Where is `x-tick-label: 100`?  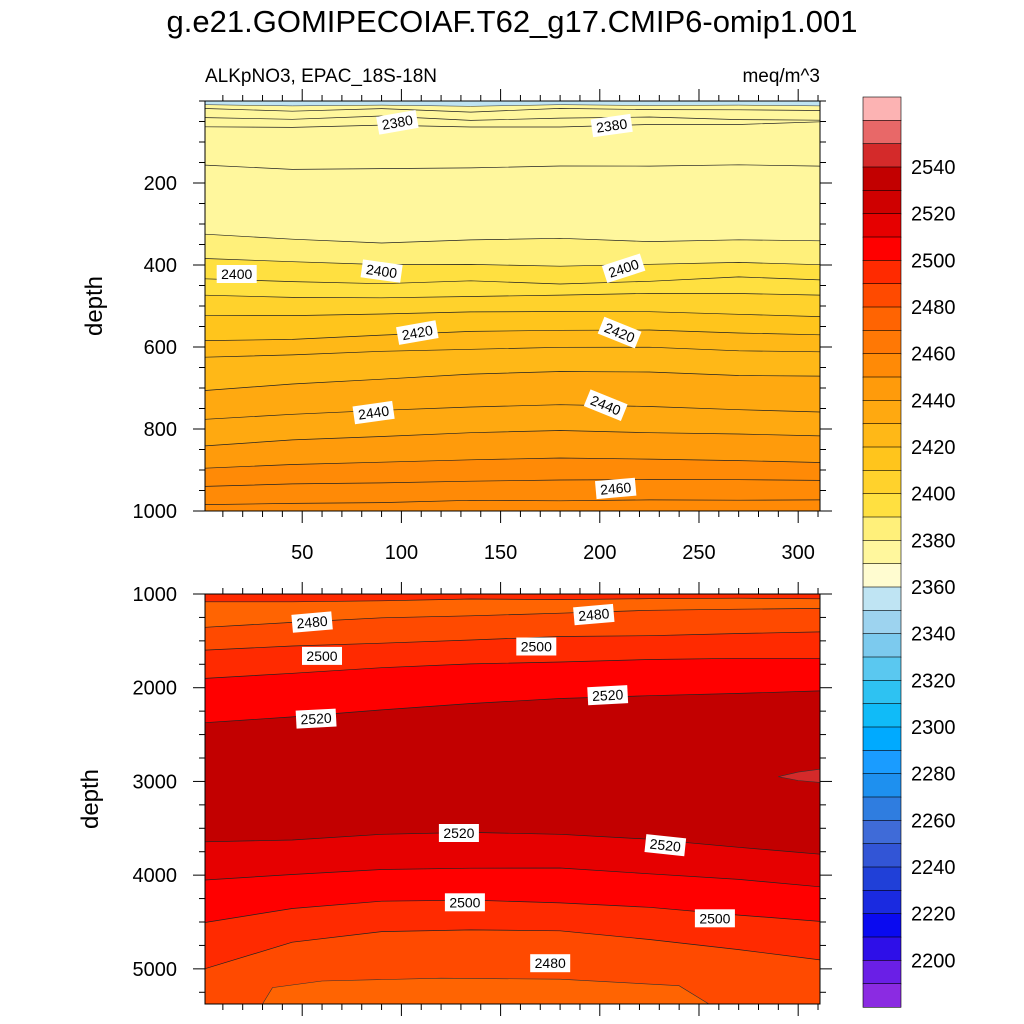 x-tick-label: 100 is located at coordinates (401, 553).